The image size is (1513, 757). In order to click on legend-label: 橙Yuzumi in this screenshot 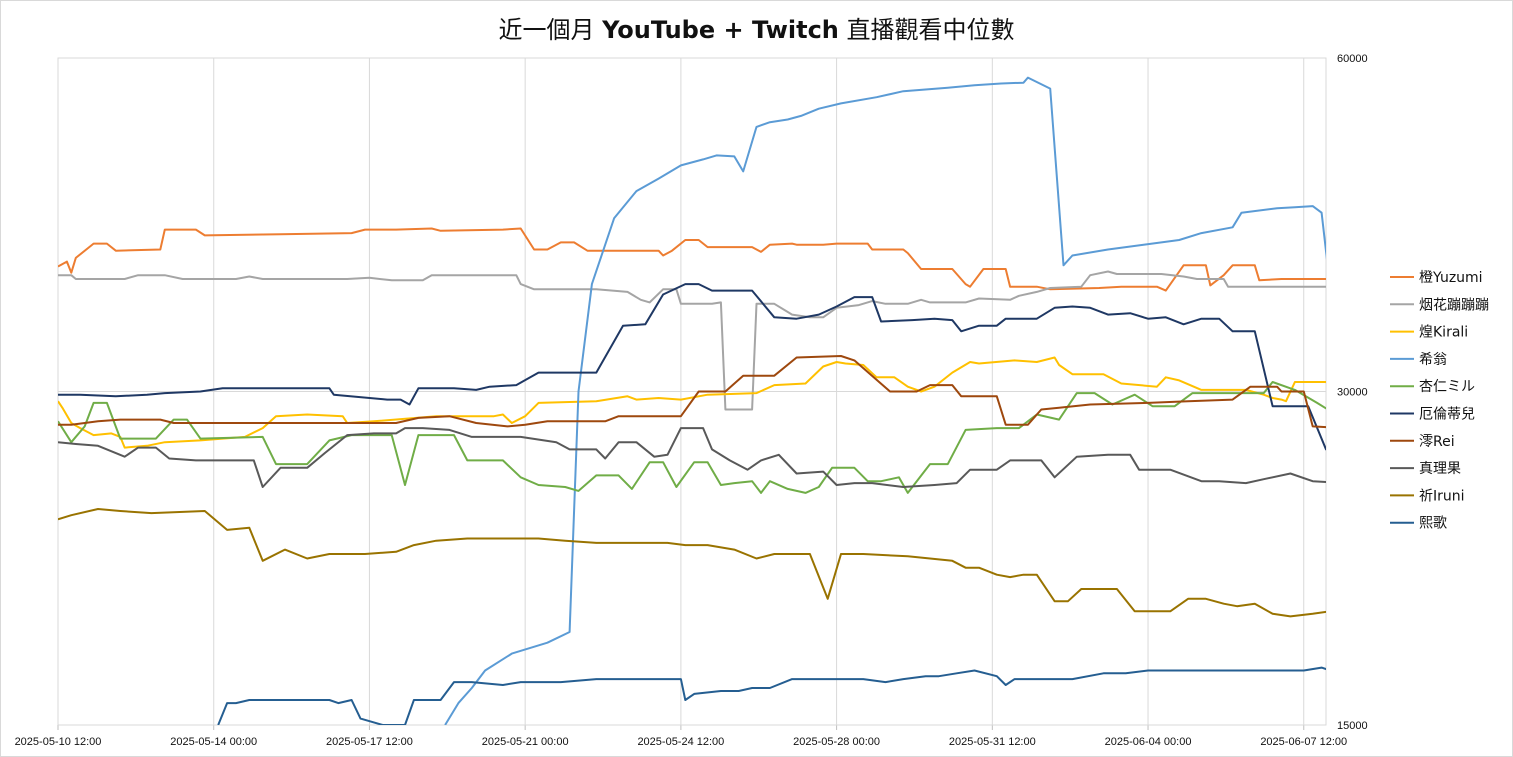, I will do `click(1451, 278)`.